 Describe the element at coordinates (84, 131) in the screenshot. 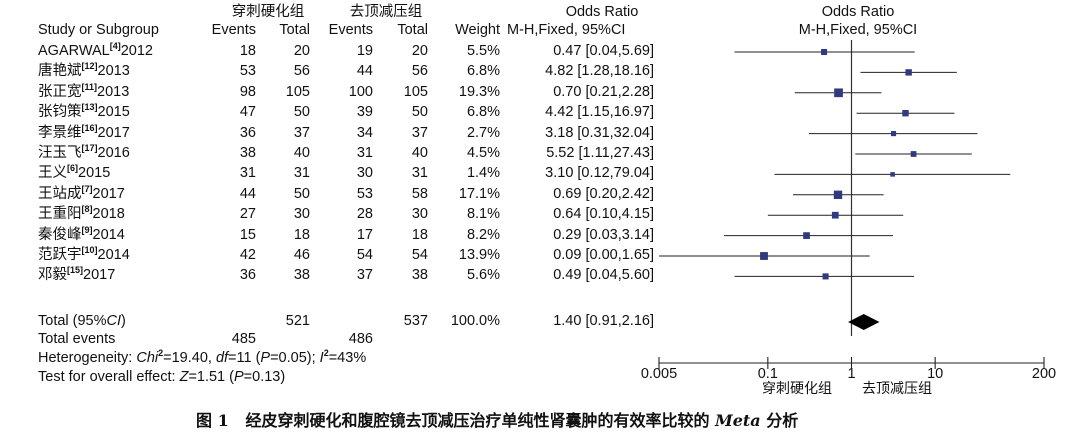

I see `study-name: 李景维[16]2017` at that location.